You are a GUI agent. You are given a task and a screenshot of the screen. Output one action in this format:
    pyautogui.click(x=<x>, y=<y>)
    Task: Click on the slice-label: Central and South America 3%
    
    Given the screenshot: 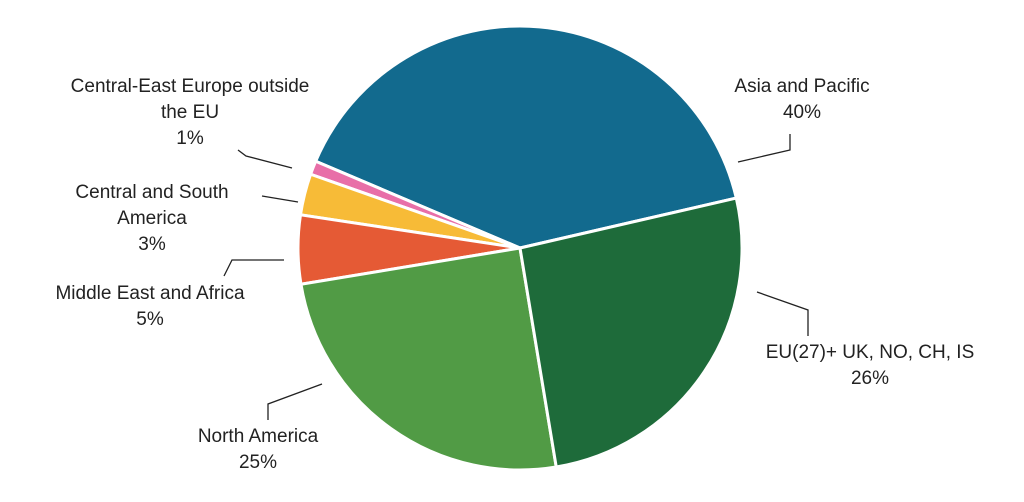 What is the action you would take?
    pyautogui.click(x=152, y=219)
    